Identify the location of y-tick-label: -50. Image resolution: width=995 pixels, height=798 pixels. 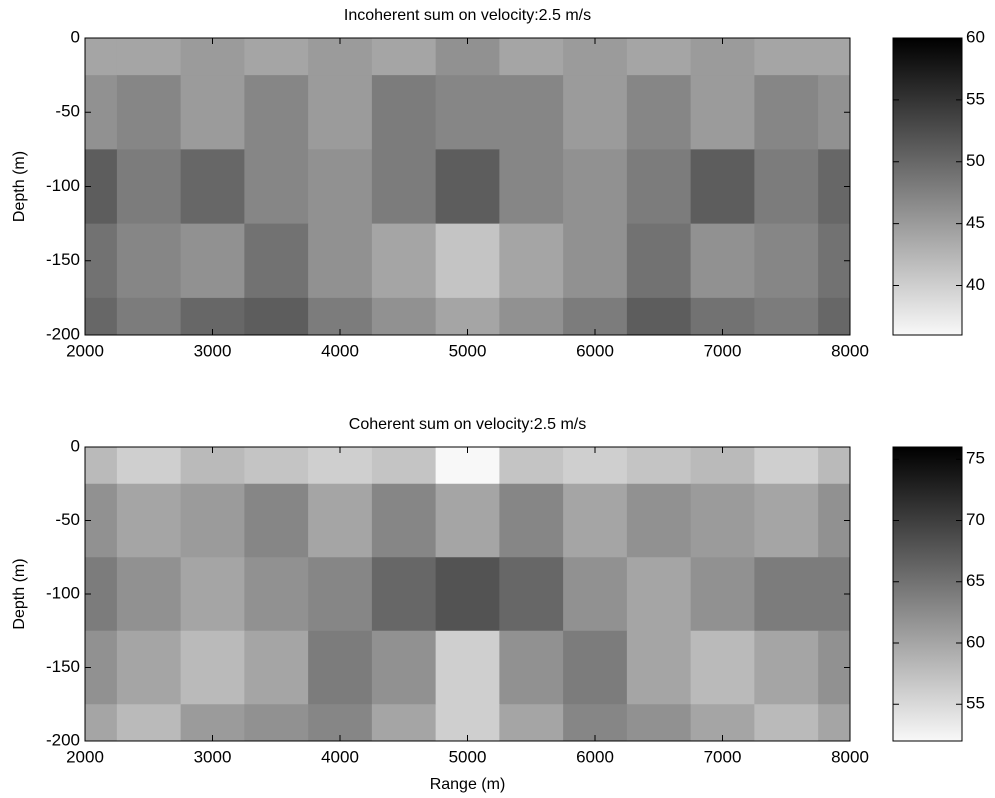
(67, 111).